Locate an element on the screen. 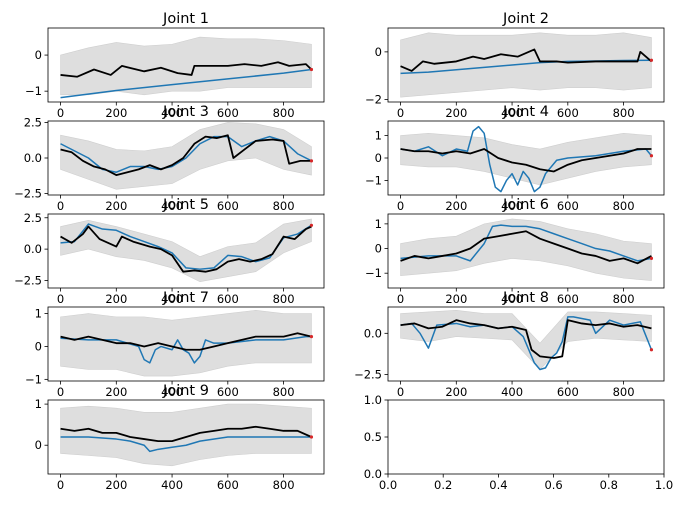  y-tick-label: 0.5 is located at coordinates (373, 437).